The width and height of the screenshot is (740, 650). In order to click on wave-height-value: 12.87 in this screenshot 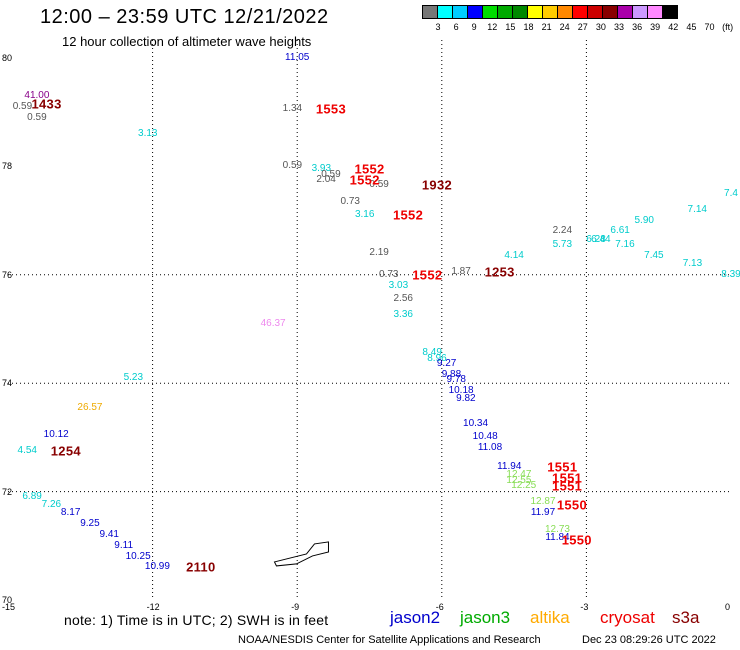, I will do `click(543, 502)`.